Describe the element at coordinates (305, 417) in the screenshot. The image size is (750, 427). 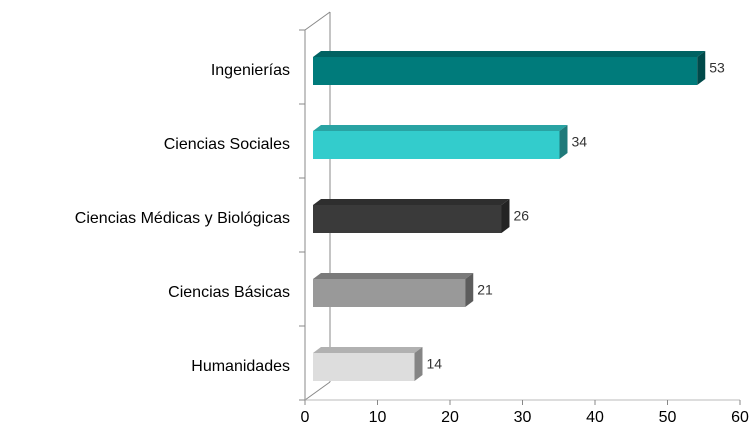
I see `x-tick-label: 0` at that location.